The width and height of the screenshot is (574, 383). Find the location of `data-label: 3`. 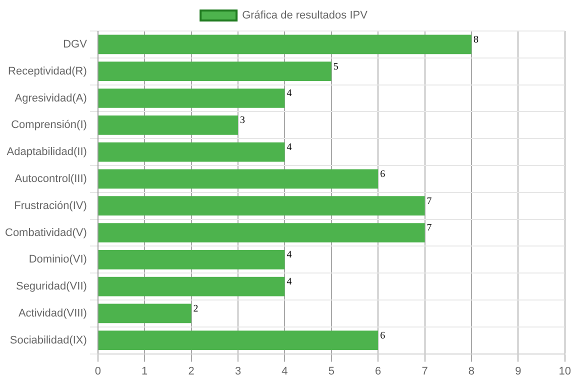

data-label: 3 is located at coordinates (243, 120).